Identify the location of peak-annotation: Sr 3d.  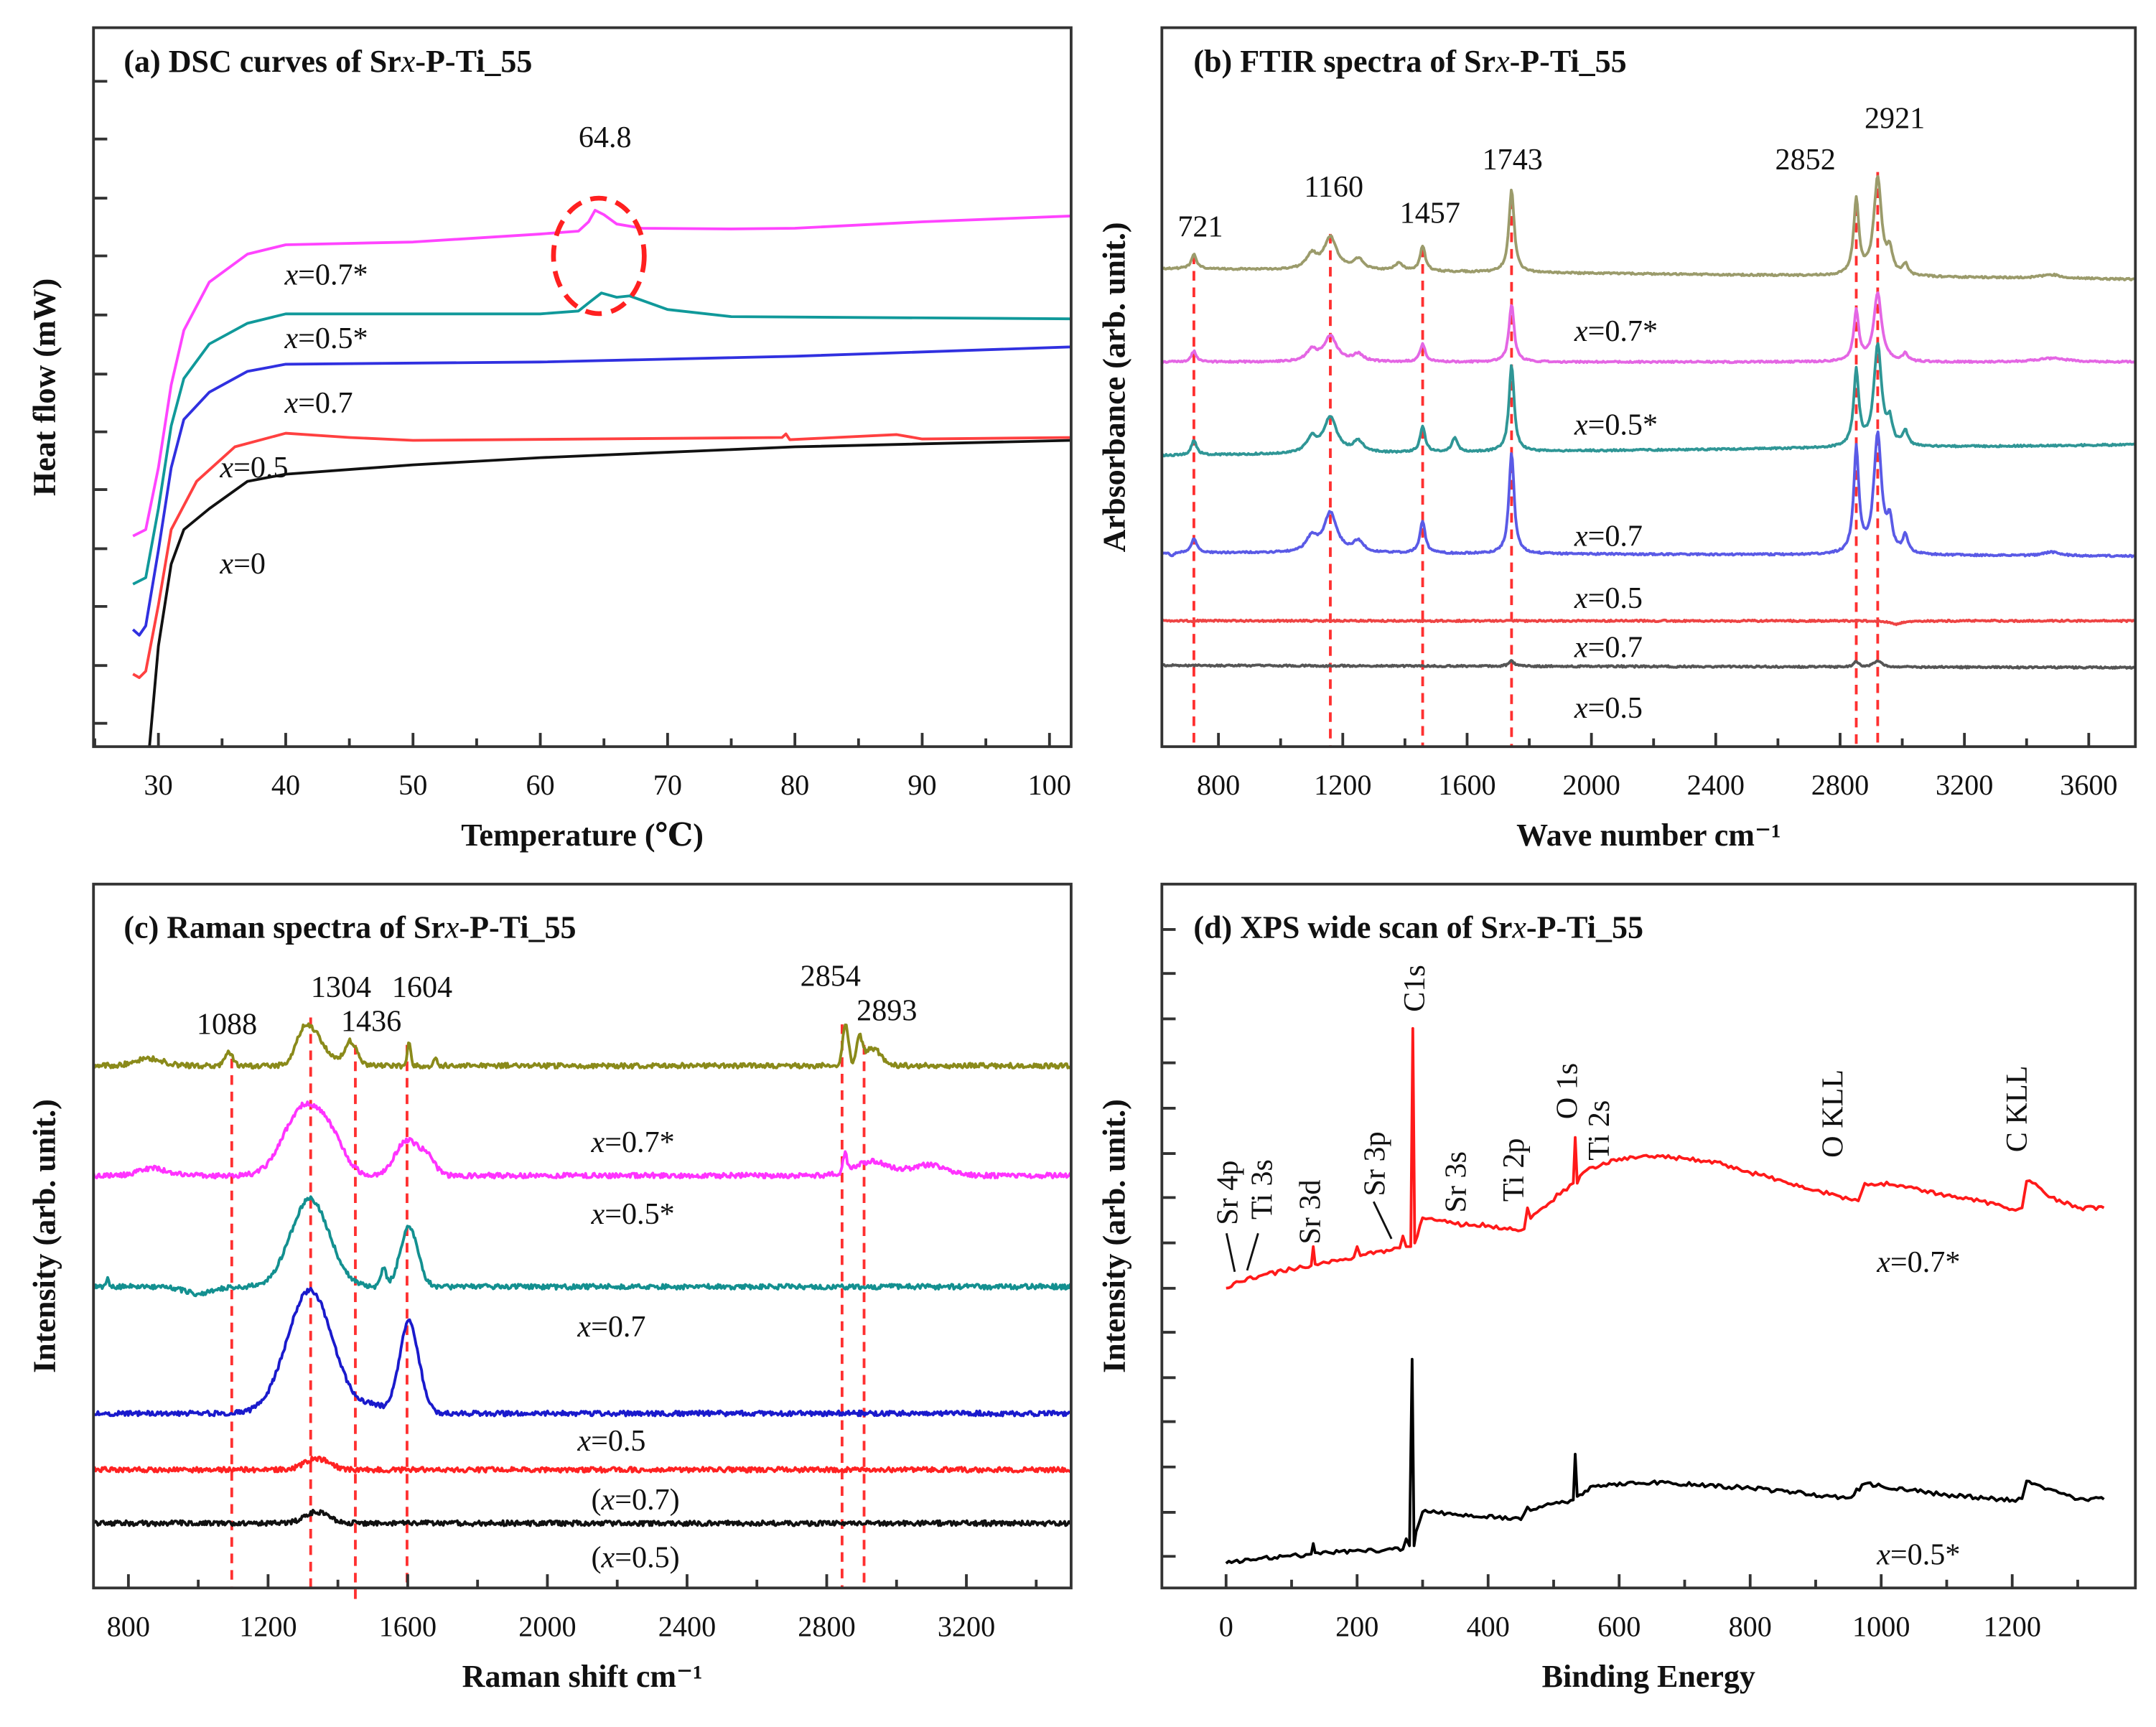
(1310, 1212).